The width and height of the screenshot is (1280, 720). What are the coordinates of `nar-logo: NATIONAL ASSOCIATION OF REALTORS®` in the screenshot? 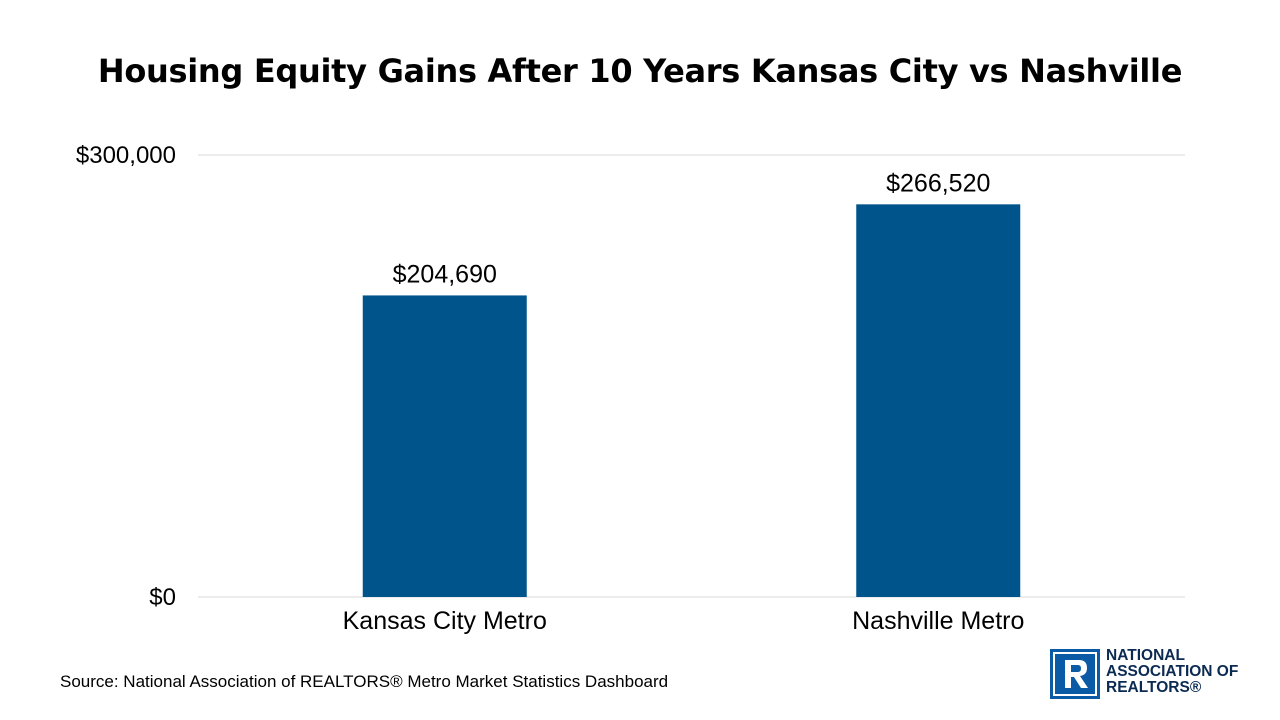 It's located at (1157, 675).